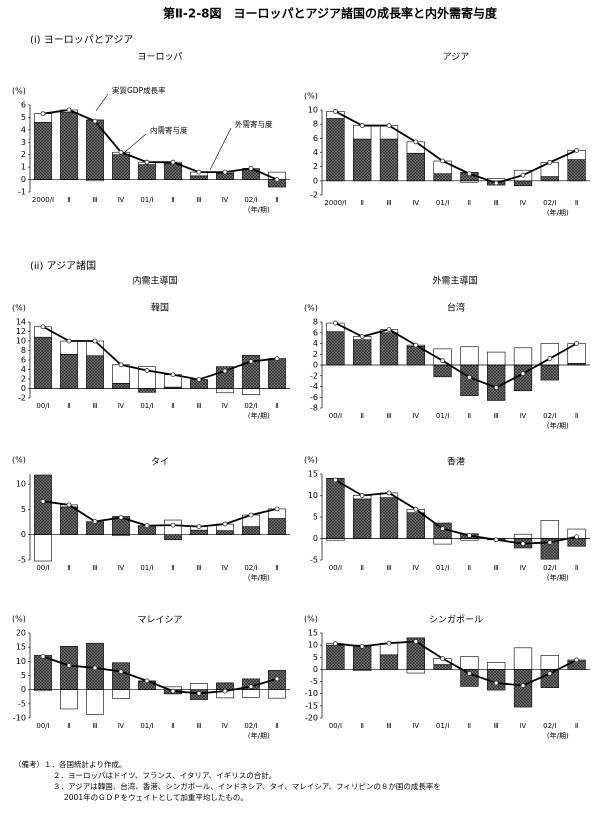  What do you see at coordinates (315, 152) in the screenshot?
I see `y-tick-label: 4` at bounding box center [315, 152].